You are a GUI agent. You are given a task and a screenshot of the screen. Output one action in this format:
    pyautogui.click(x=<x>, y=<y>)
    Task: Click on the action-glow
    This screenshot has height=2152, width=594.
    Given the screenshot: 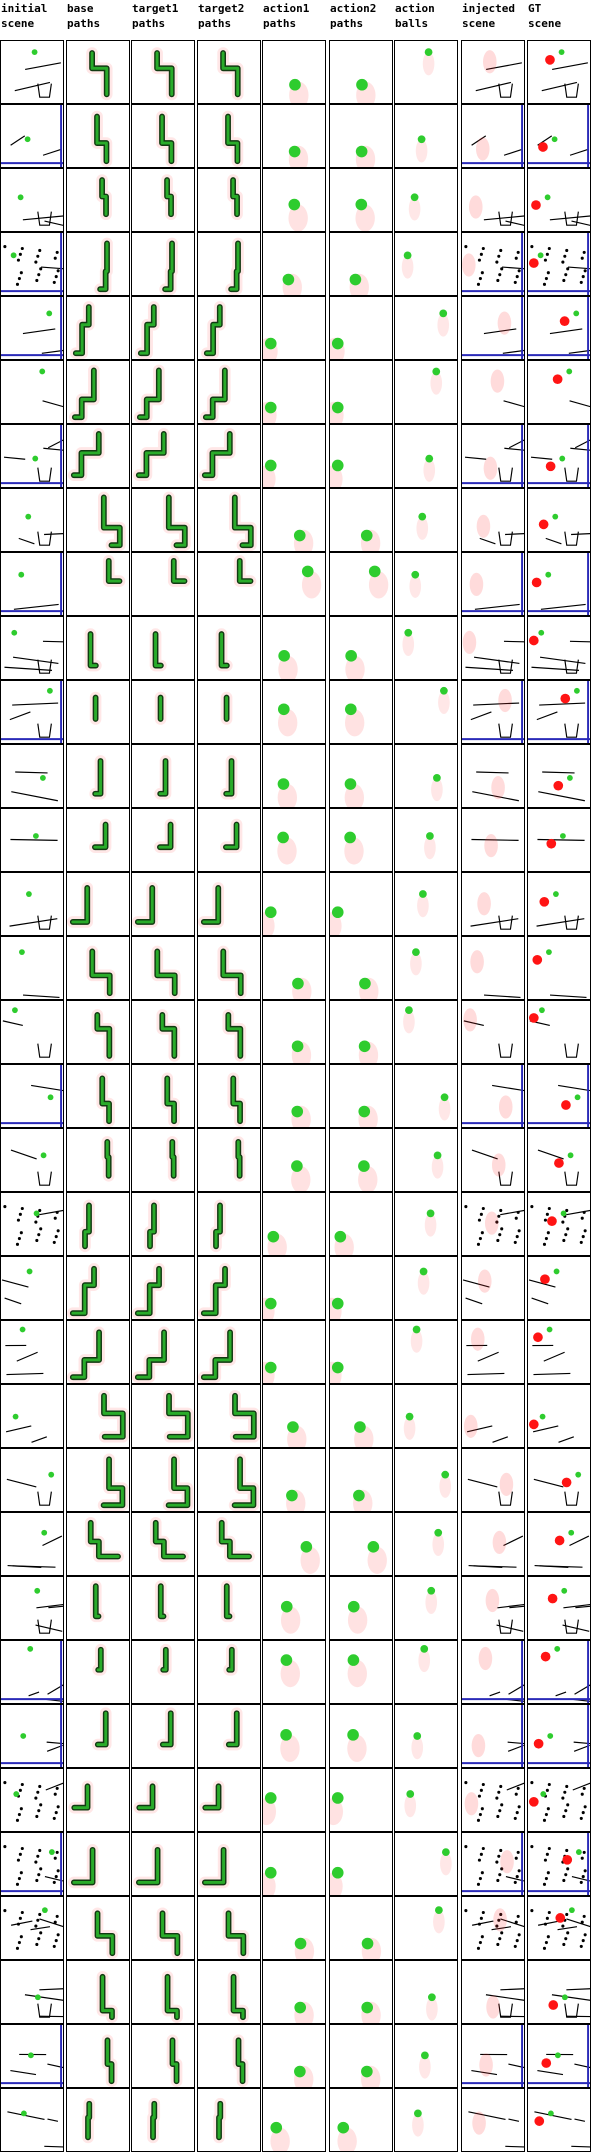 What is the action you would take?
    pyautogui.click(x=337, y=1811)
    